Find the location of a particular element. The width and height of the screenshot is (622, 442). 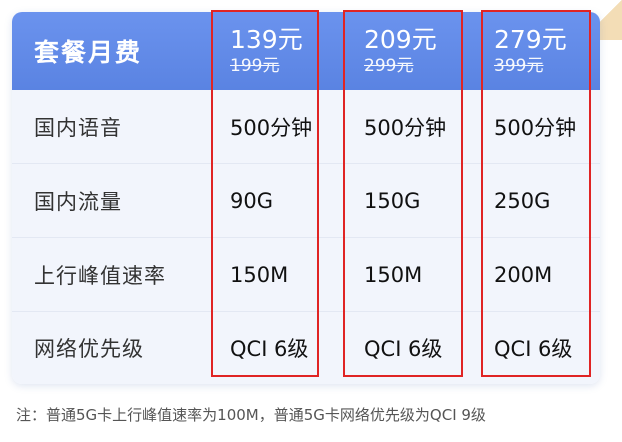

row-label: 国内流量 is located at coordinates (78, 201).